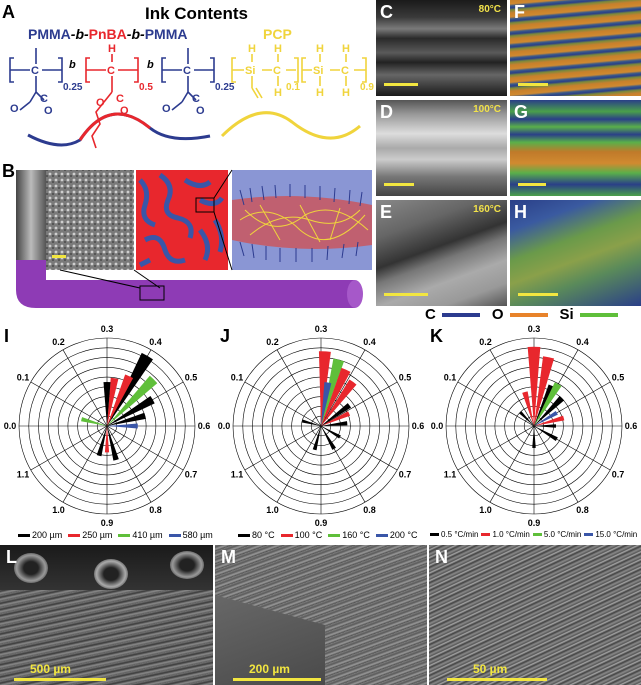  What do you see at coordinates (610, 534) in the screenshot?
I see `legend-k-item-3: 15.0 °C/min` at bounding box center [610, 534].